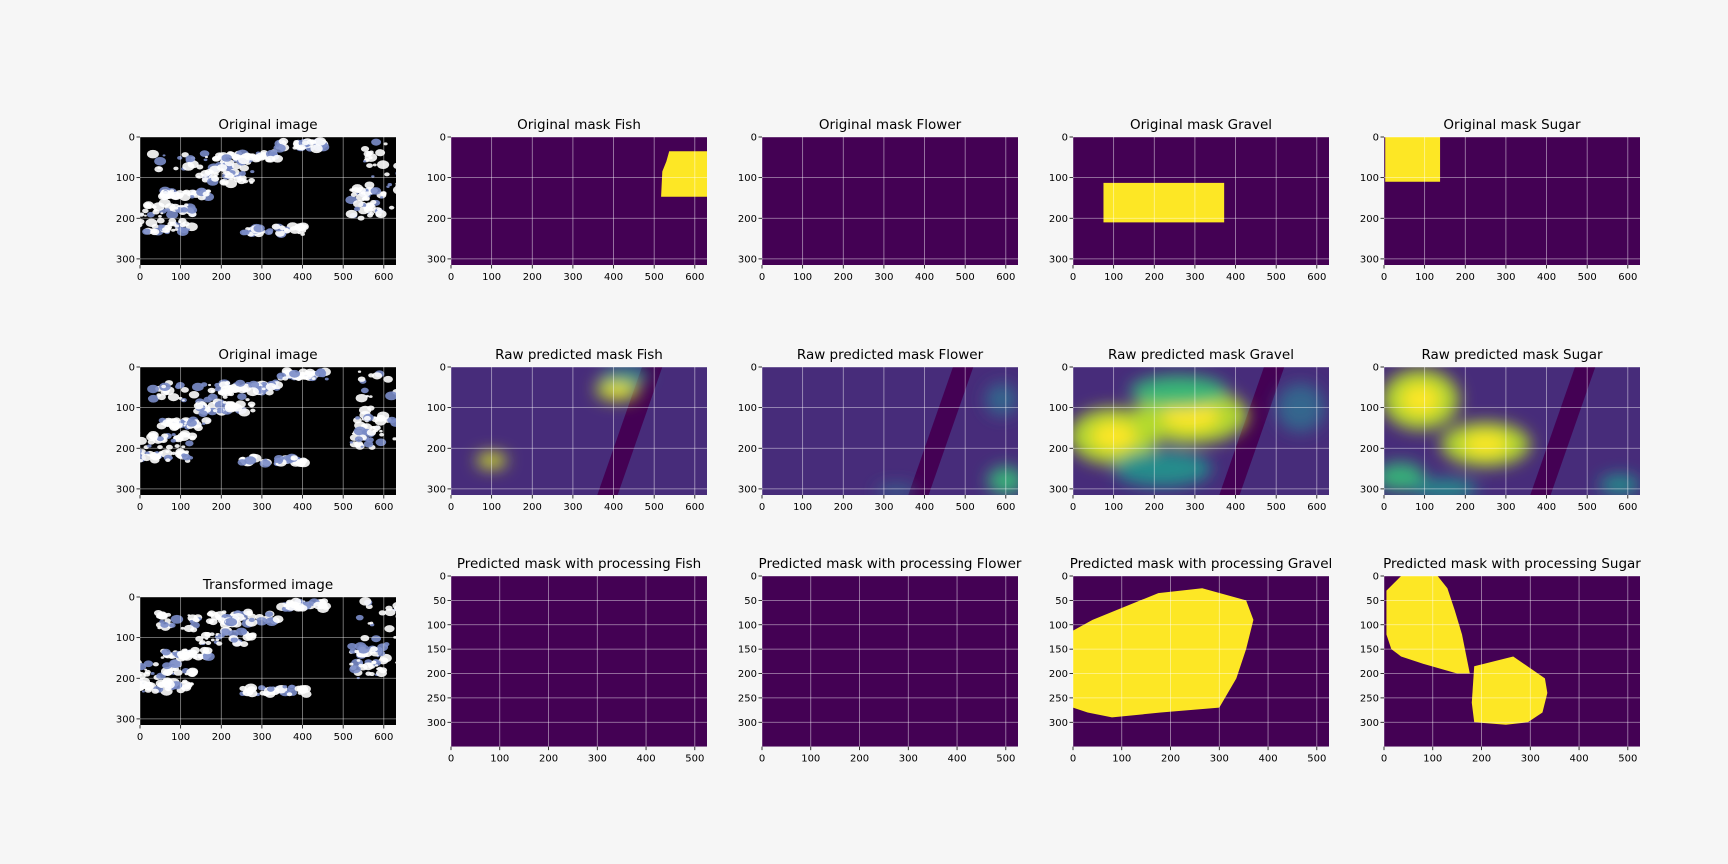  What do you see at coordinates (750, 601) in the screenshot?
I see `y-tick-label: 50` at bounding box center [750, 601].